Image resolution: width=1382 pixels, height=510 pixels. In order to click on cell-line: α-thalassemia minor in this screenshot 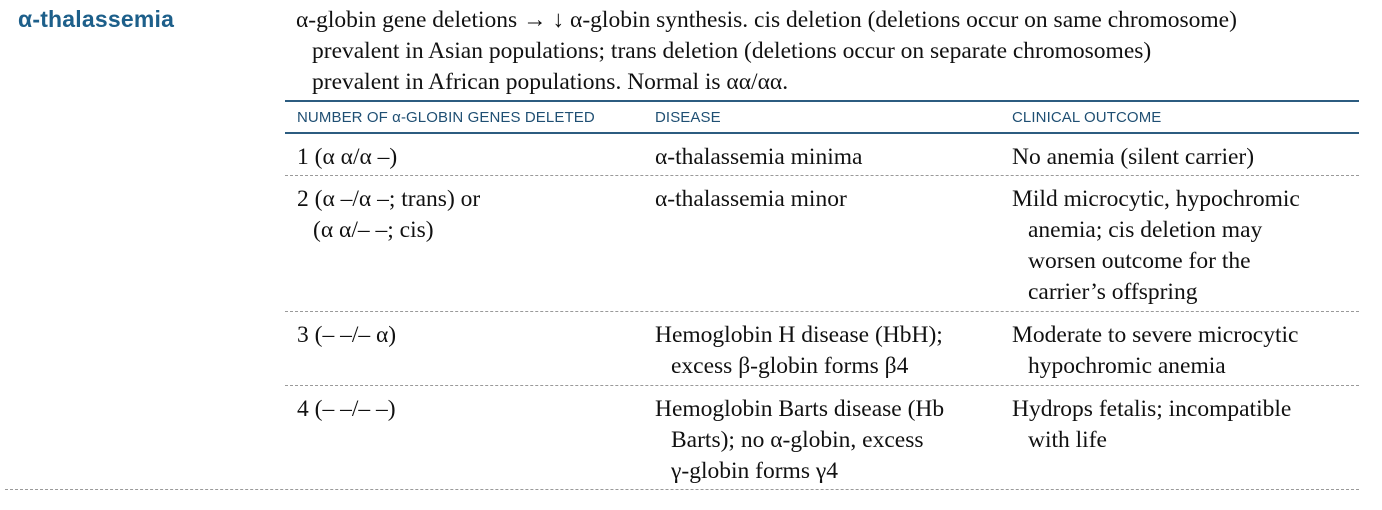, I will do `click(751, 199)`.